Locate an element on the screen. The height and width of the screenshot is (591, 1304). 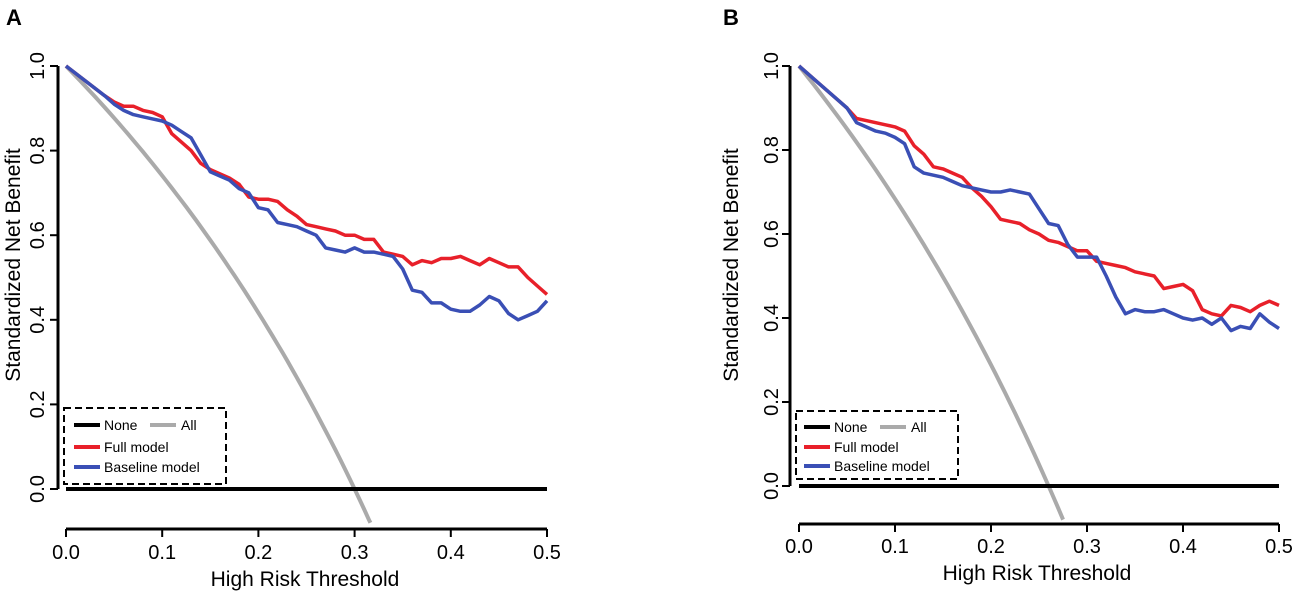
panel-label: B is located at coordinates (731, 17).